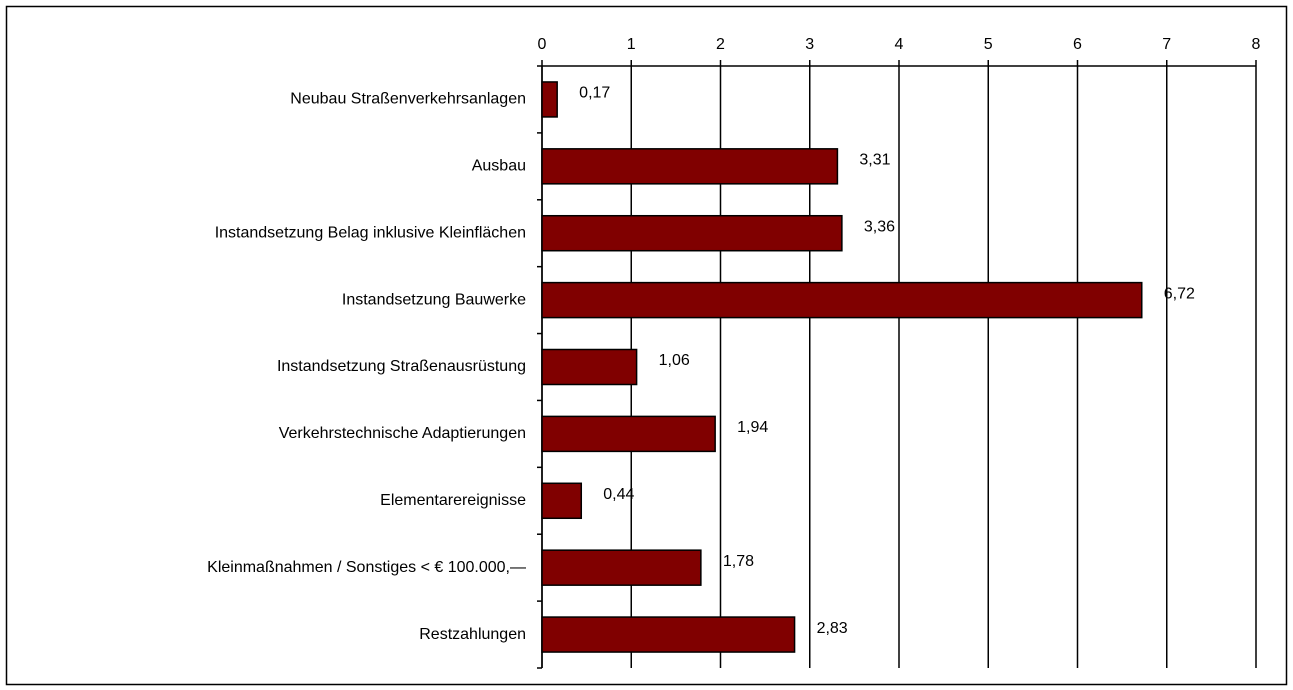  I want to click on value-label: 1,94, so click(752, 427).